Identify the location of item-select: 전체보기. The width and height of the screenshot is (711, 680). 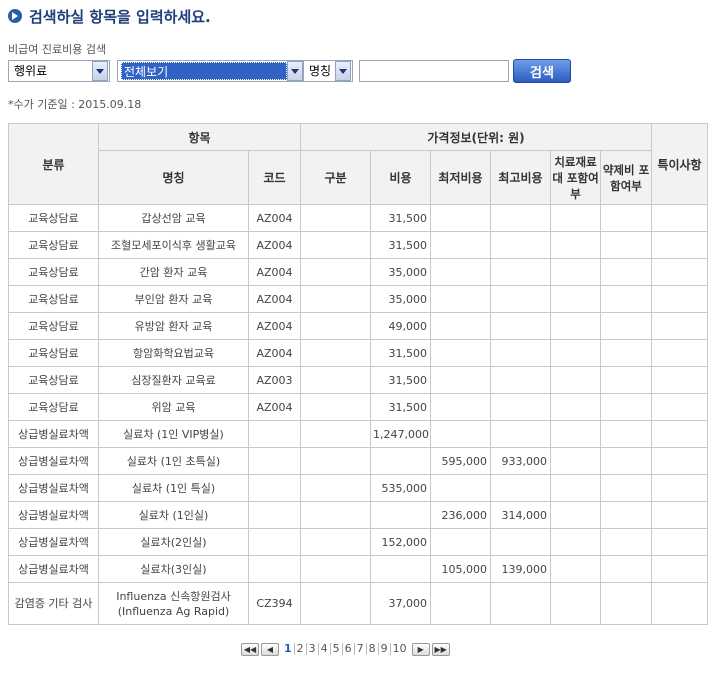
(211, 71).